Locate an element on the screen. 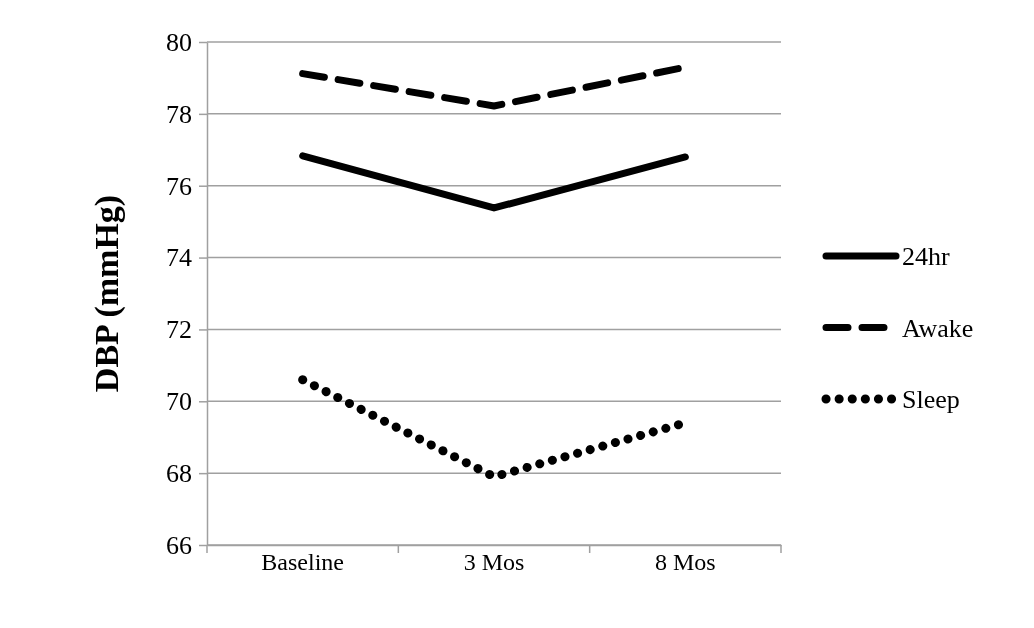 The image size is (1034, 628). y-tick-label: 70 is located at coordinates (179, 402).